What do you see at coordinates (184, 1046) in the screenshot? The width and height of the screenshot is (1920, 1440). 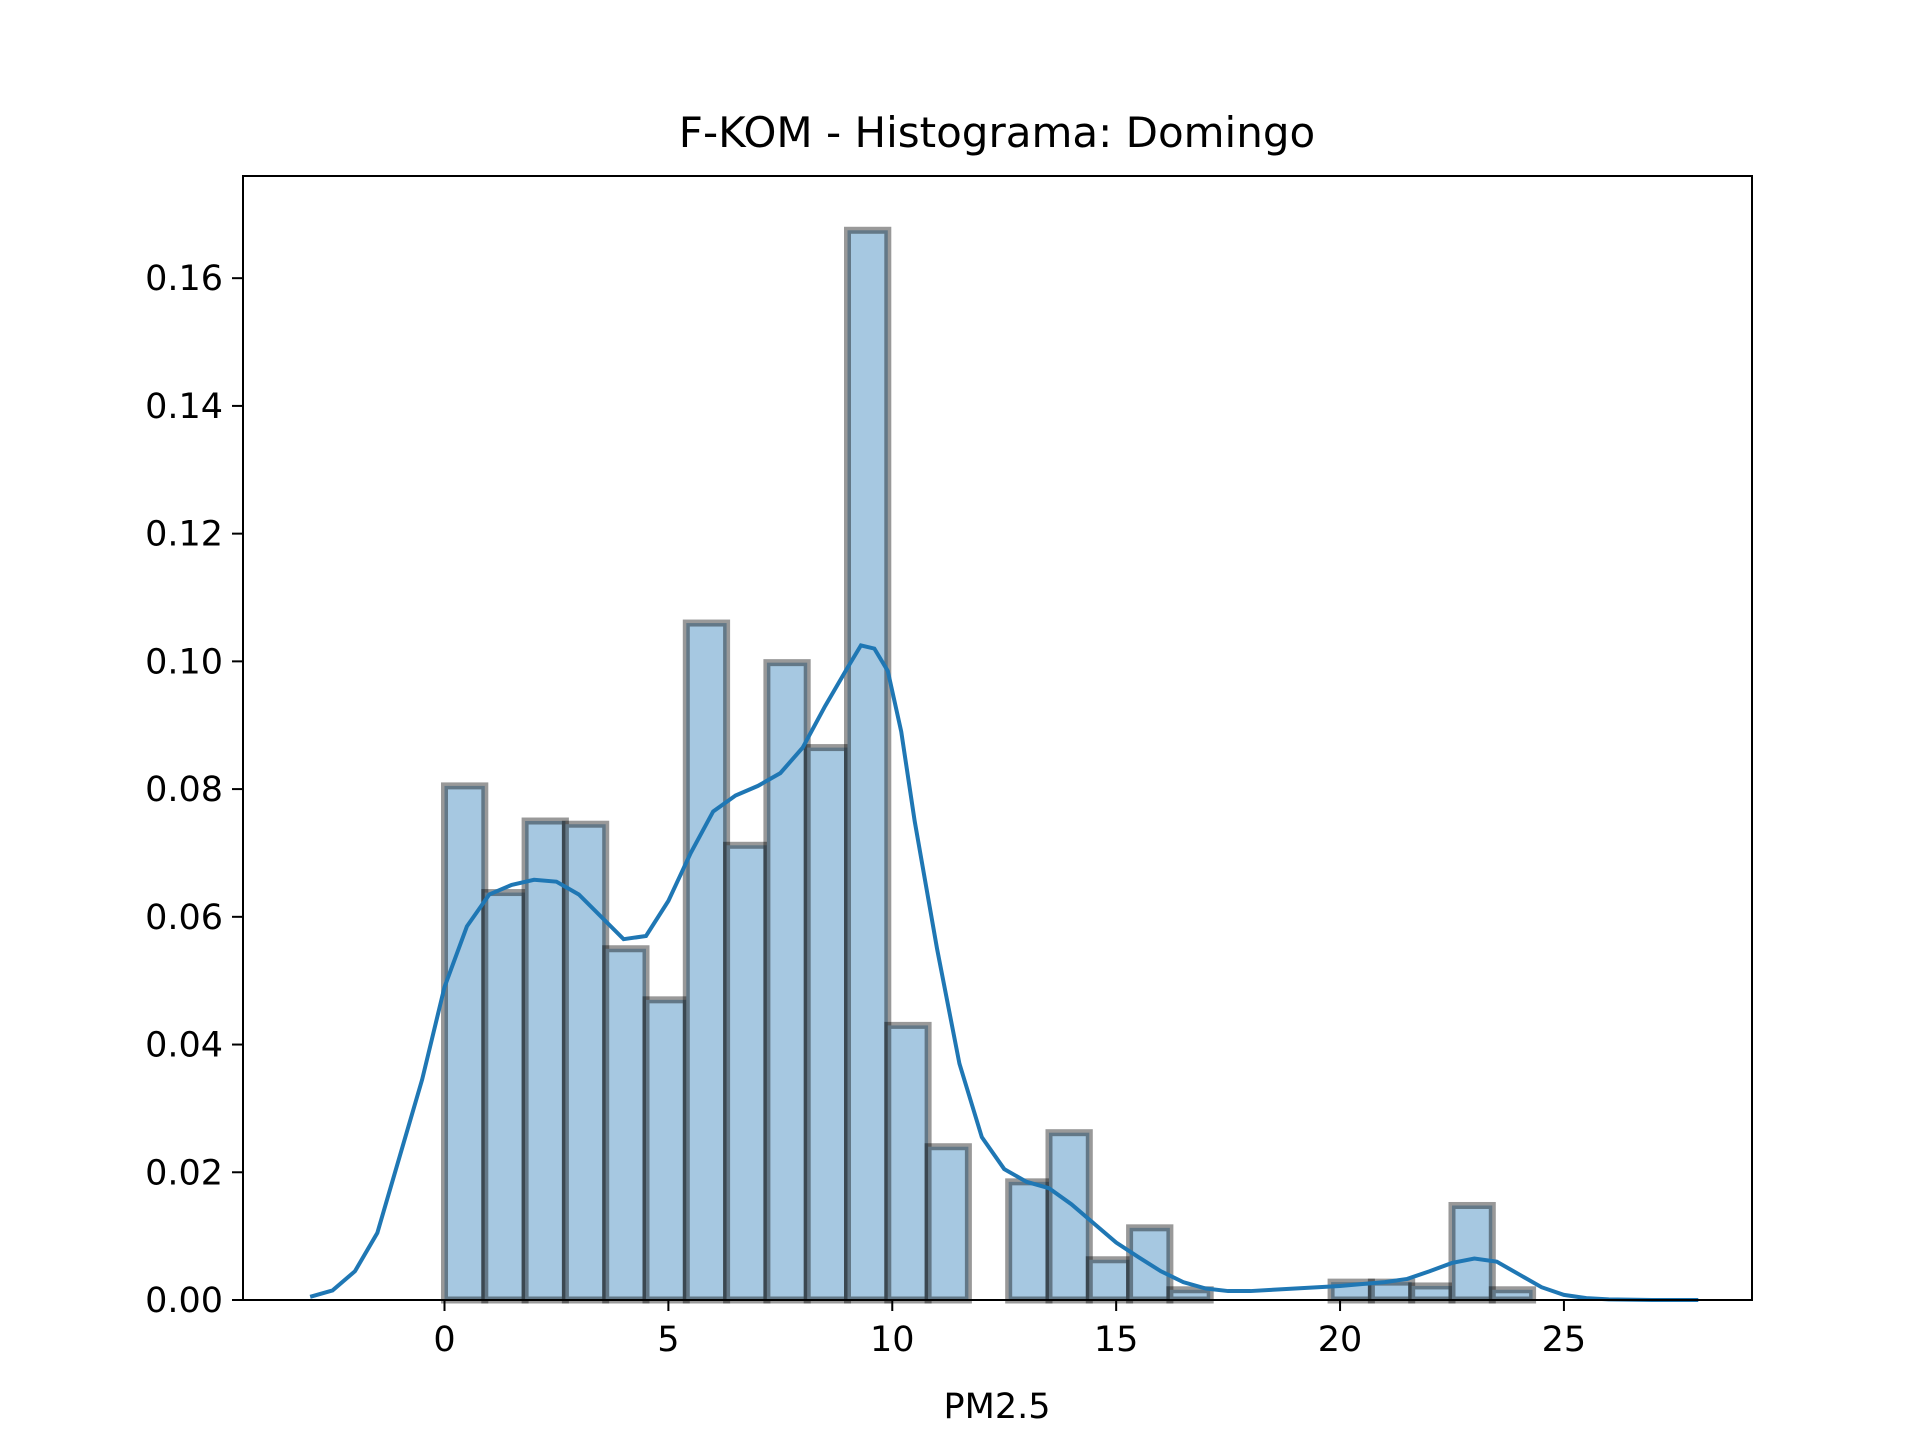 I see `y-tick-label: 0.04` at bounding box center [184, 1046].